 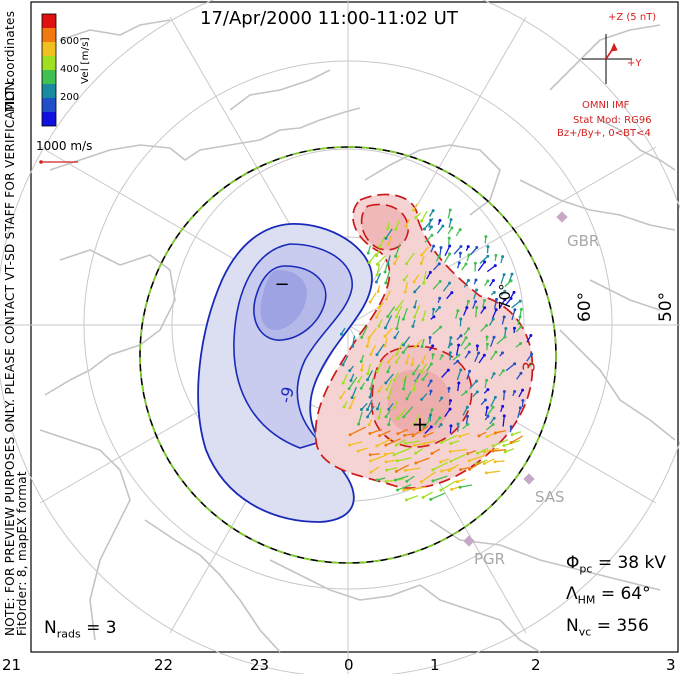 What do you see at coordinates (607, 59) in the screenshot?
I see `imf-clock-dial` at bounding box center [607, 59].